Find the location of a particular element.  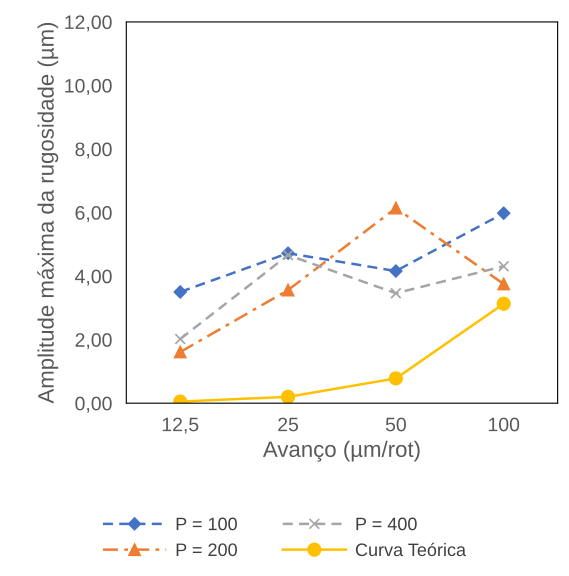

y-tick-label: 2,00 is located at coordinates (94, 341).